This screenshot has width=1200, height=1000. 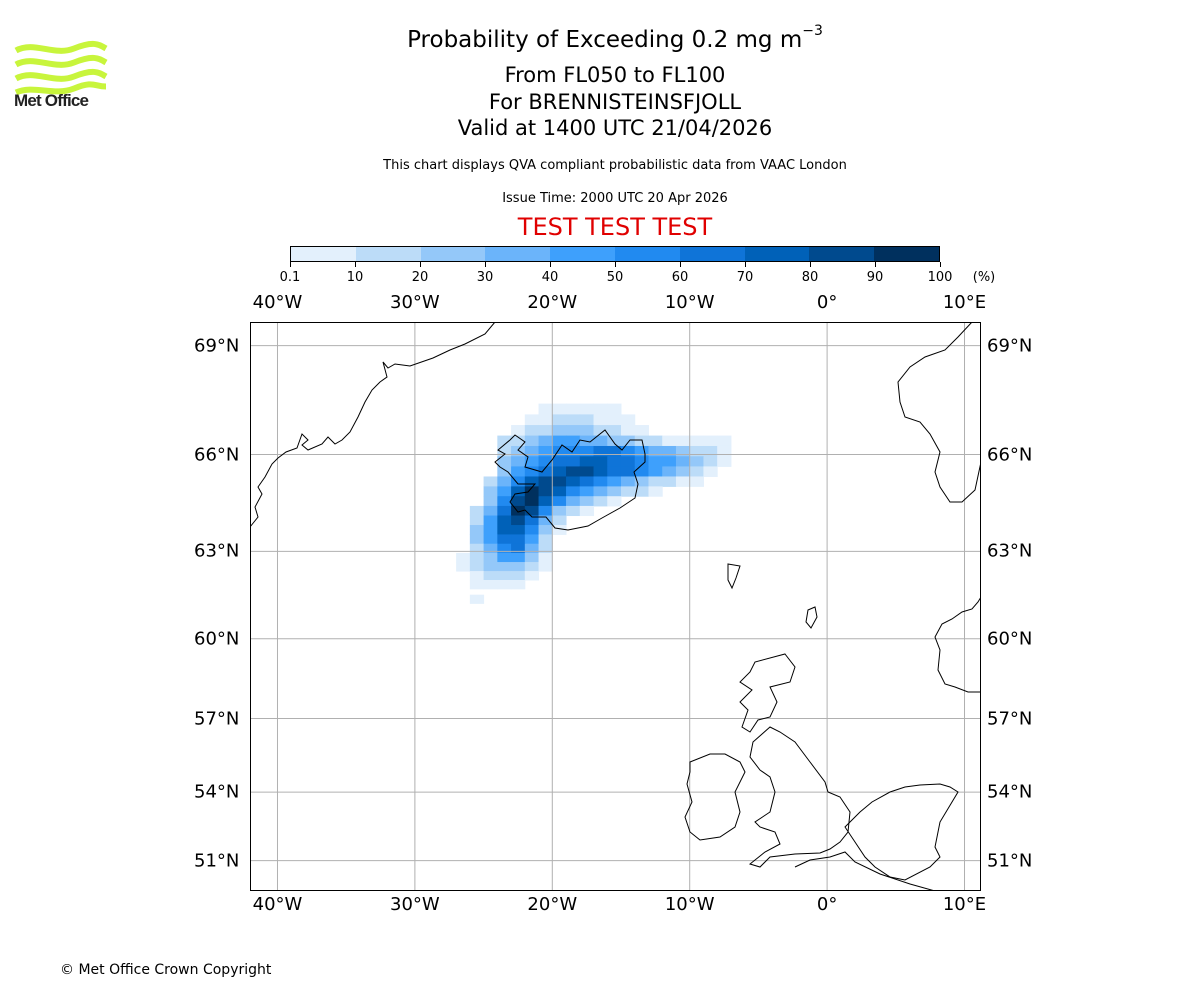 I want to click on ash-plume, so click(x=594, y=503).